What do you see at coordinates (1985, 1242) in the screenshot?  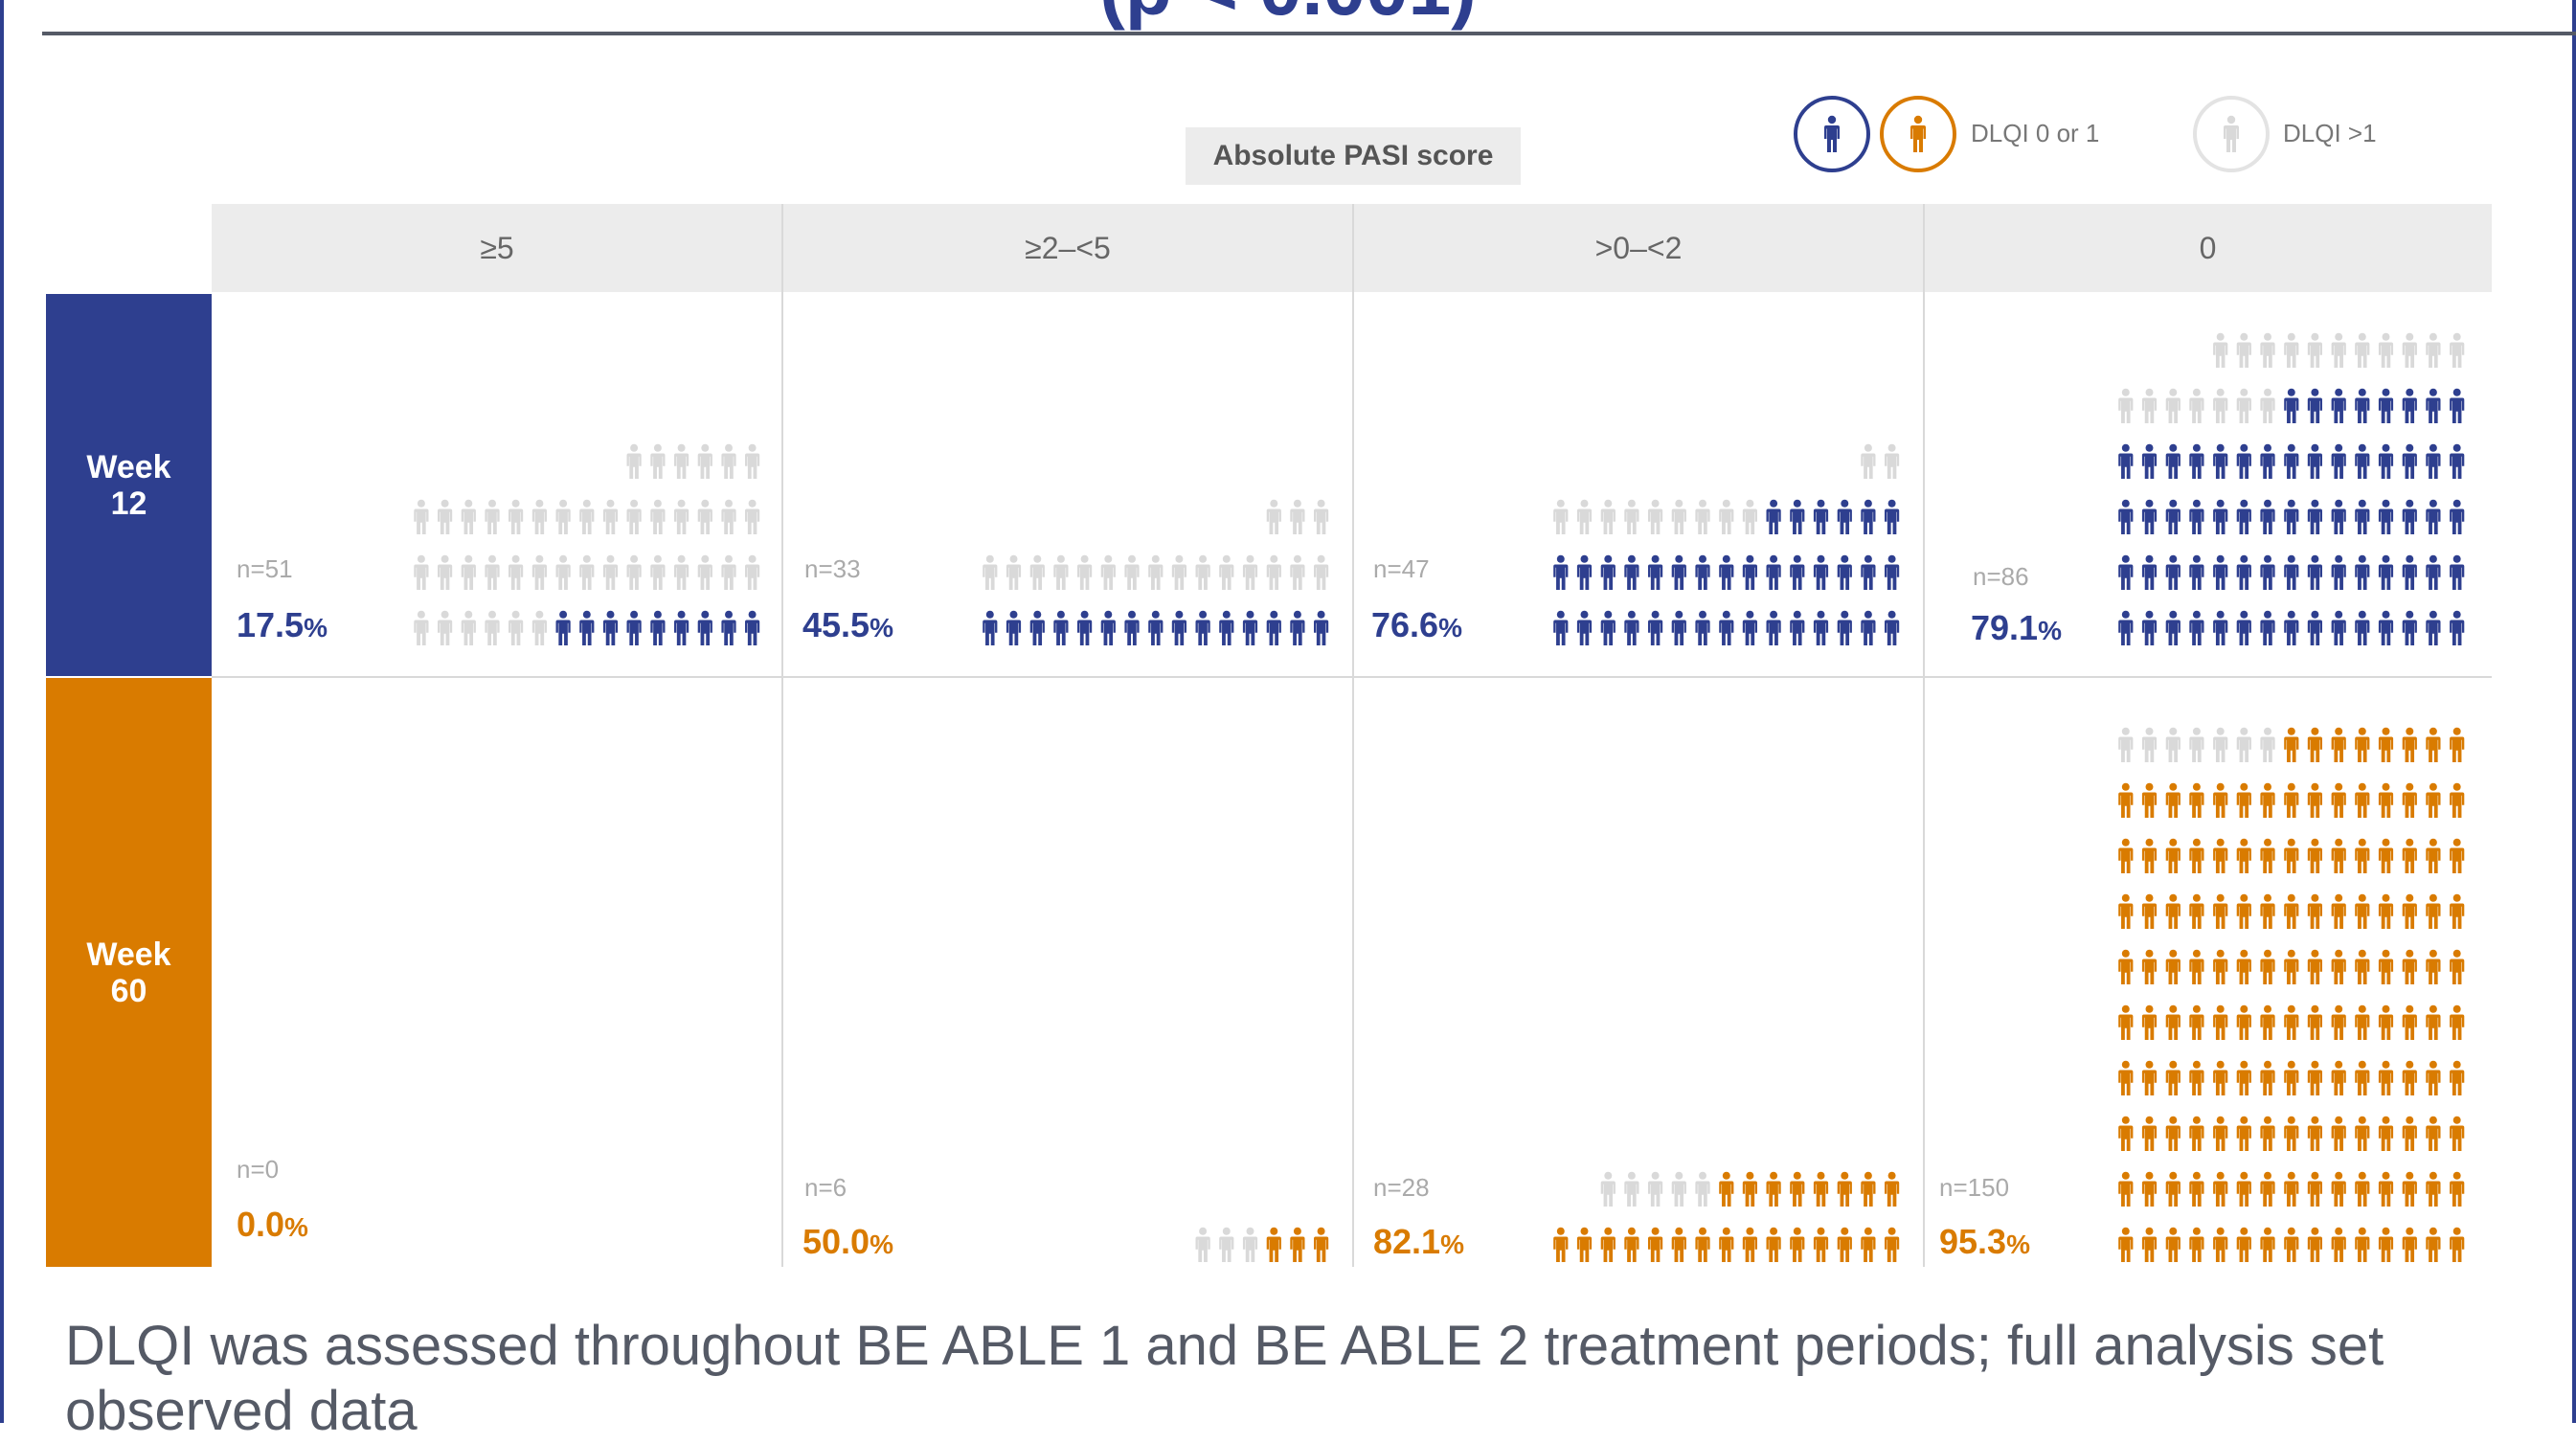 I see `percent-label-w60-c4: 95.3%` at bounding box center [1985, 1242].